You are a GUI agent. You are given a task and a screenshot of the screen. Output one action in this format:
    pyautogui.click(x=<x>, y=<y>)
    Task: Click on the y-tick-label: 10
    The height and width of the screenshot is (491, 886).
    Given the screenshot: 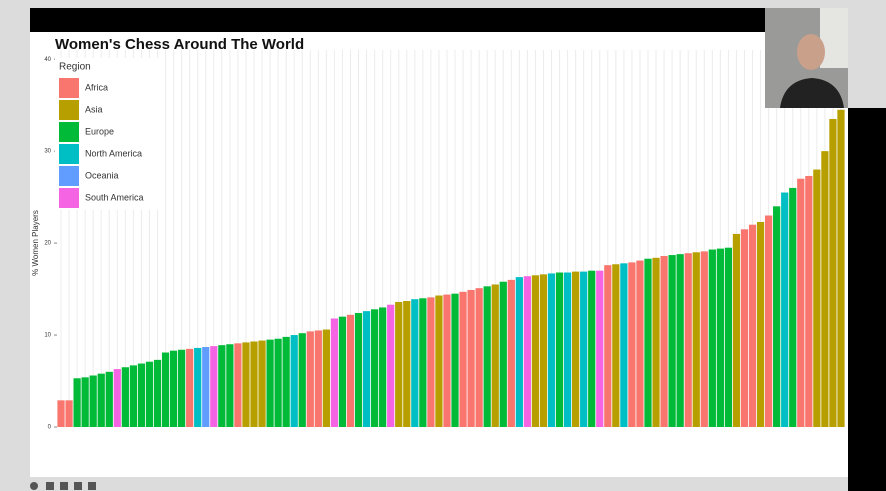 What is the action you would take?
    pyautogui.click(x=47, y=336)
    